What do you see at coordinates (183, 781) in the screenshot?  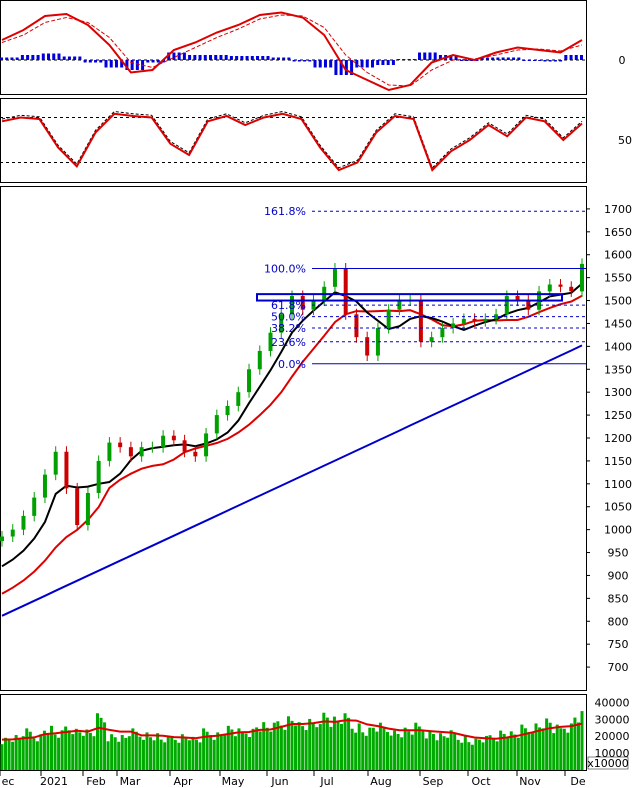 I see `x-tick-label: Apr` at bounding box center [183, 781].